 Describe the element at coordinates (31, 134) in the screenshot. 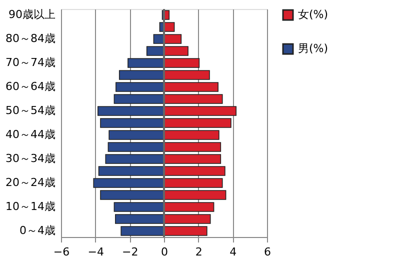

I see `y-tick-label: 40～44歳` at that location.